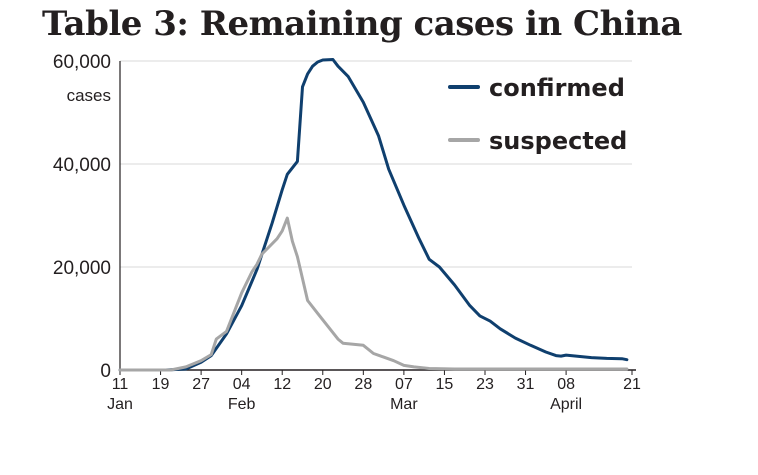  Describe the element at coordinates (445, 384) in the screenshot. I see `x-tick-label: 15` at that location.